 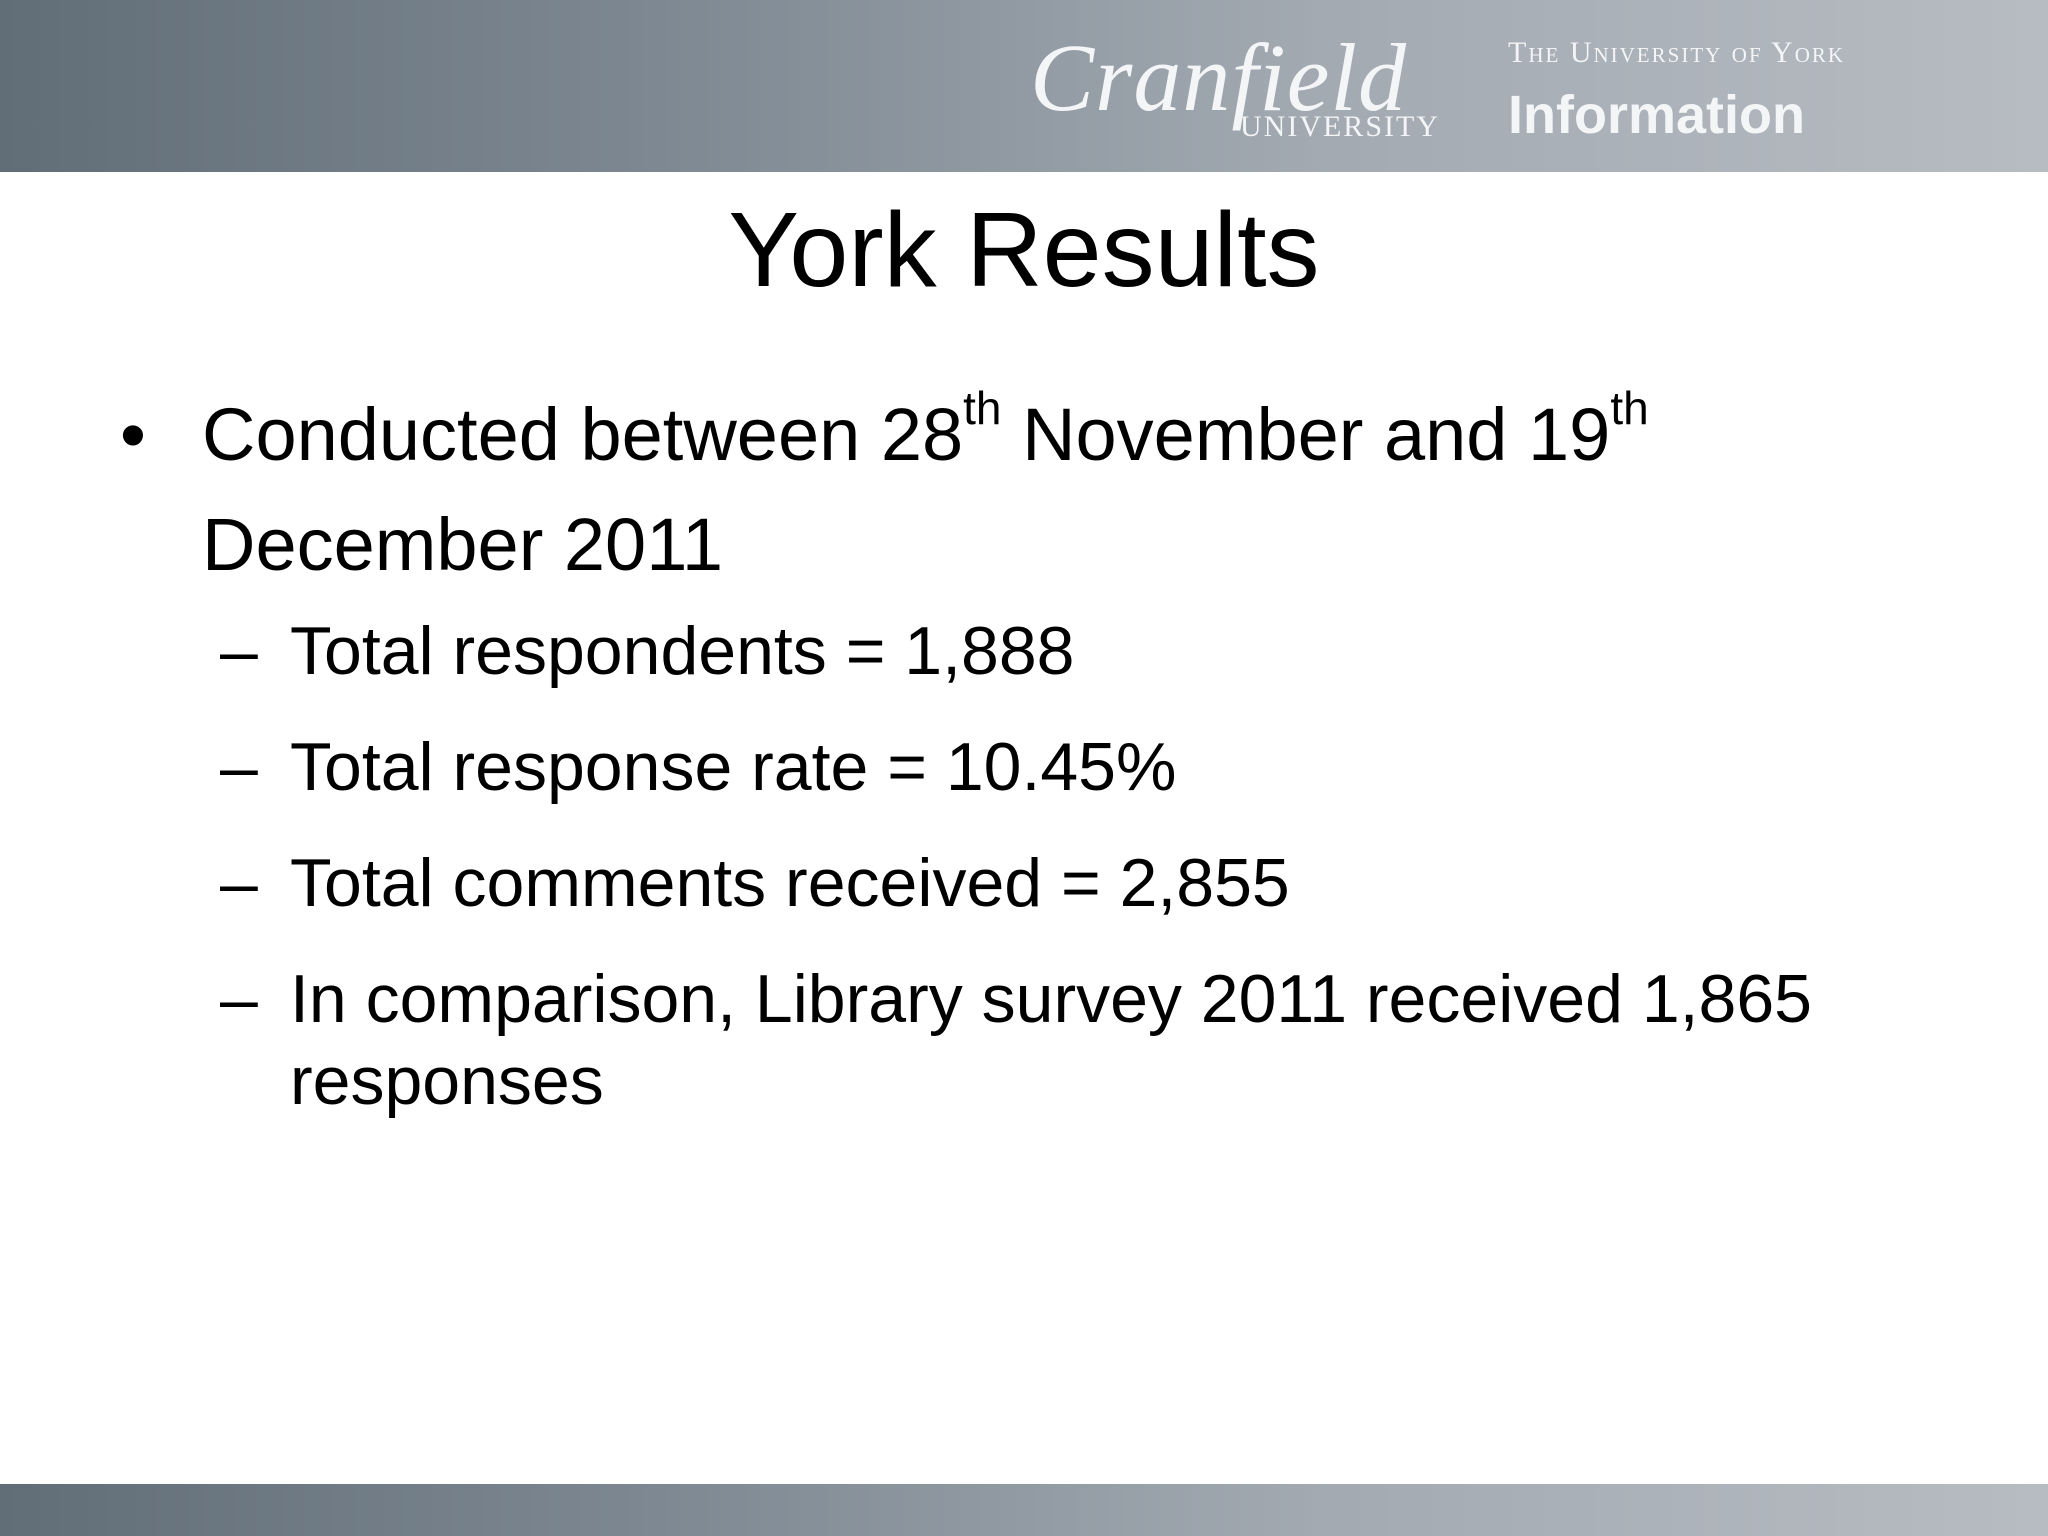 I want to click on sub-bullet-text: Total respondents = 1,888, so click(x=682, y=651).